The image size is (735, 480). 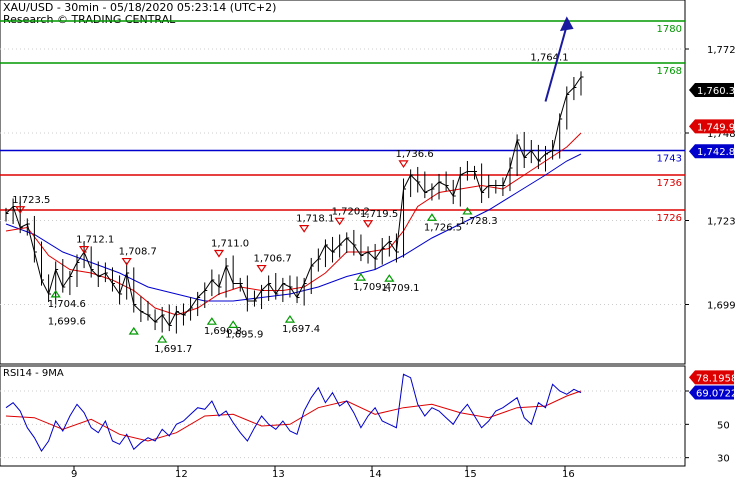 What do you see at coordinates (323, 473) in the screenshot?
I see `time-axis: 9 12 13 14 15 16` at bounding box center [323, 473].